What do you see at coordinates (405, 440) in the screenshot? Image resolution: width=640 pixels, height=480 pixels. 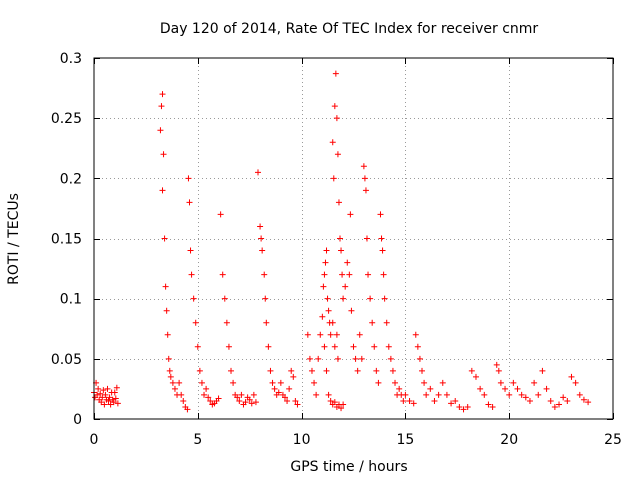 I see `x-tick-label: 15` at bounding box center [405, 440].